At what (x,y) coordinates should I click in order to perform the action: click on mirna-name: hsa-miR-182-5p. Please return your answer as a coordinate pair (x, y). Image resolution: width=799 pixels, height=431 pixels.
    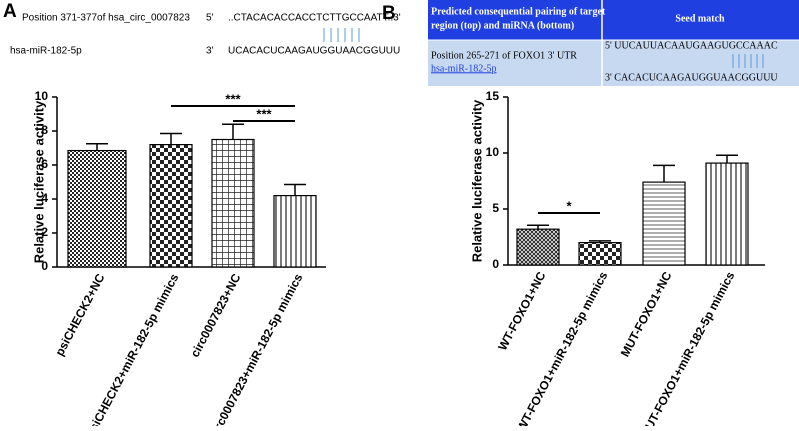
    Looking at the image, I should click on (46, 51).